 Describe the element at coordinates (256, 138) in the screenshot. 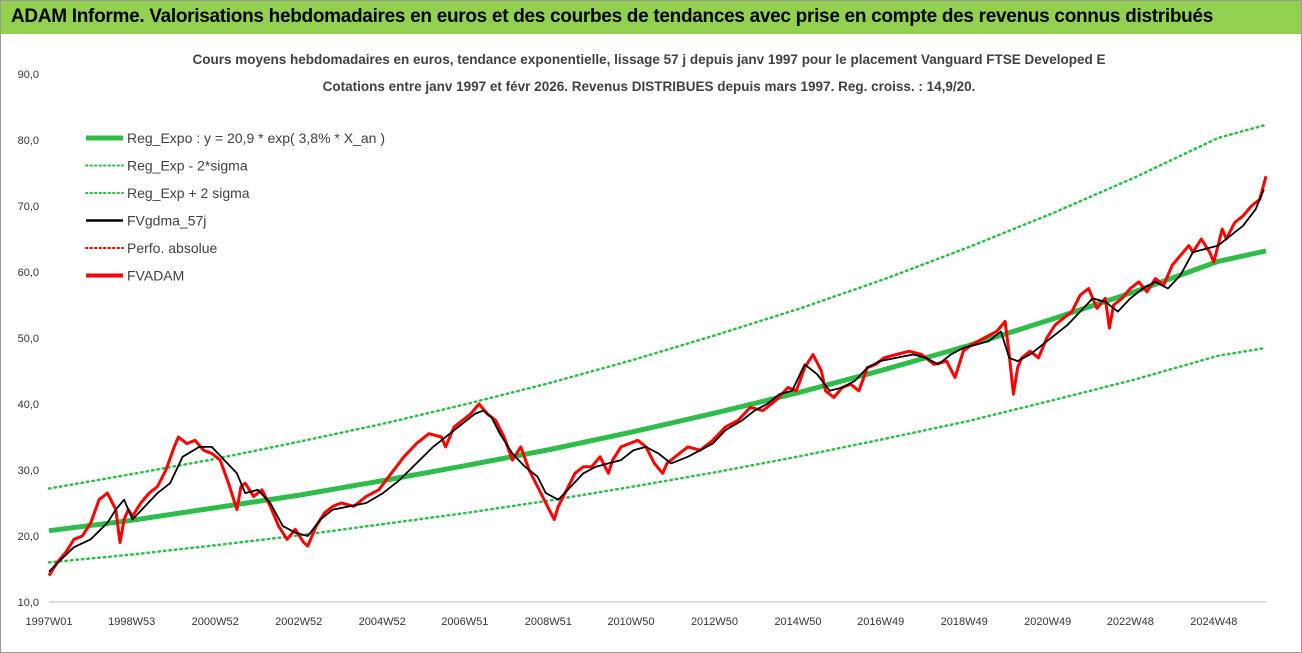

I see `legend-label: Reg_Expo : y = 20,9 * exp( 3,8% * X_an )` at that location.